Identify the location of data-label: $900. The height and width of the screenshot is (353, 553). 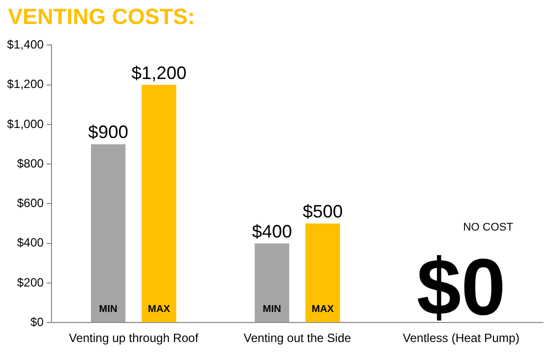
(108, 132).